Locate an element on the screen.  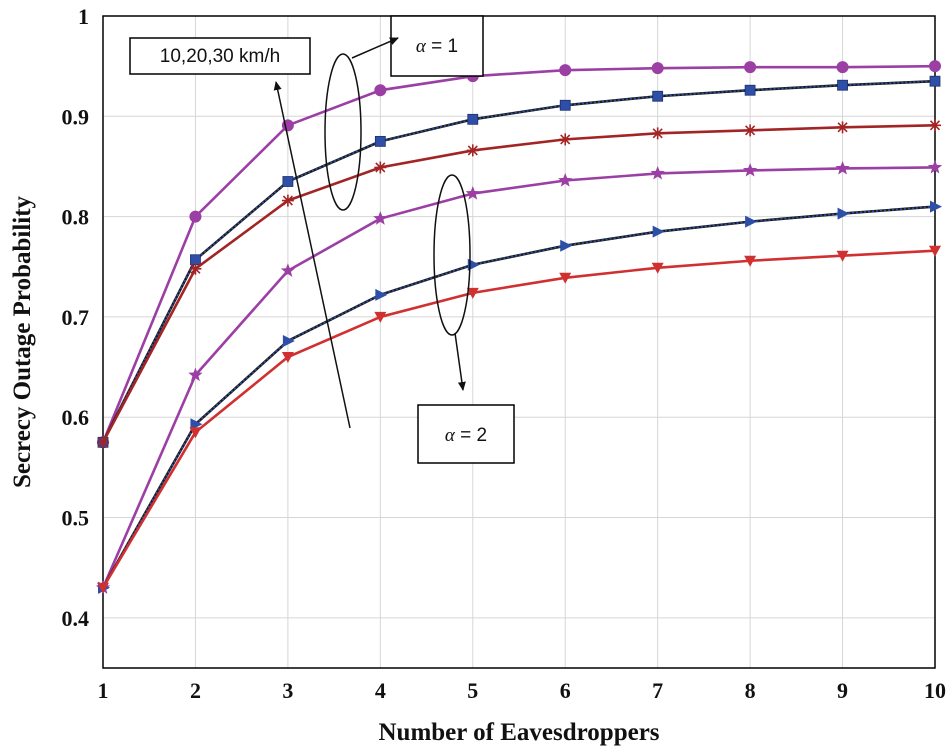
x-tick-label: 3 is located at coordinates (287, 690).